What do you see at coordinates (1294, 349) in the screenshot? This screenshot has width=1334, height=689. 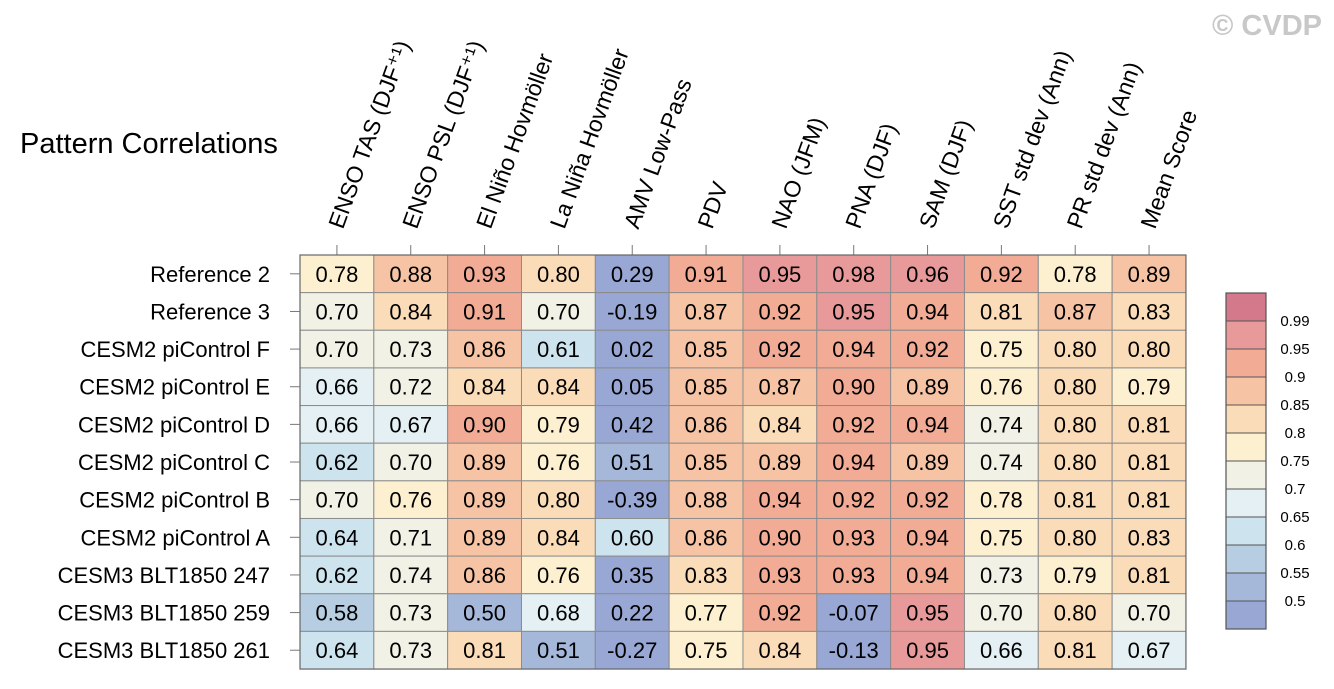 I see `colorbar-tick-label: 0.95` at bounding box center [1294, 349].